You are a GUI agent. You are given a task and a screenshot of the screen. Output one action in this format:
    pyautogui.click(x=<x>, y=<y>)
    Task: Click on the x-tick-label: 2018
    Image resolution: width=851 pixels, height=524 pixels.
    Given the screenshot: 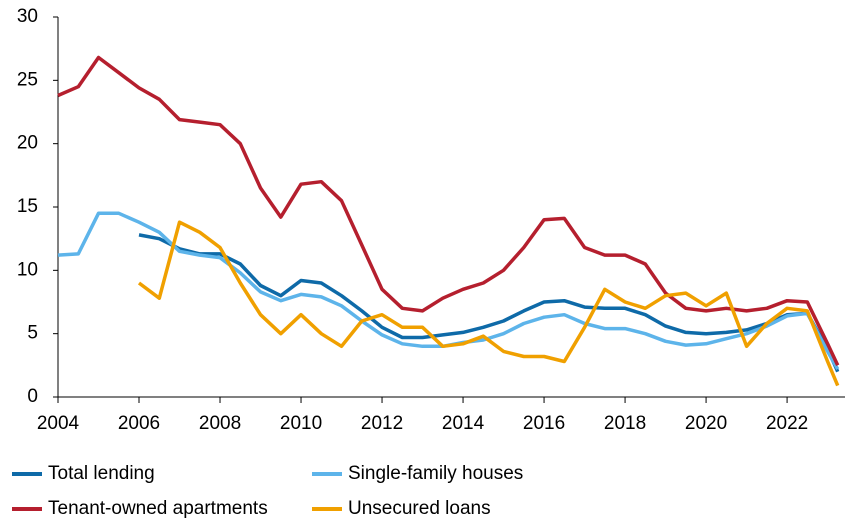 What is the action you would take?
    pyautogui.click(x=625, y=423)
    